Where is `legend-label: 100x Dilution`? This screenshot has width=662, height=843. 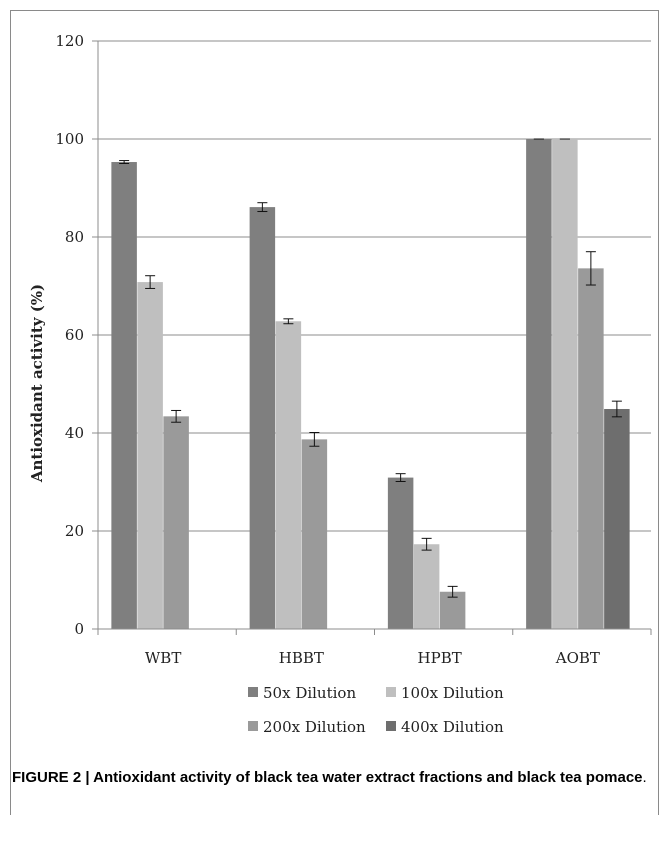 legend-label: 100x Dilution is located at coordinates (452, 693).